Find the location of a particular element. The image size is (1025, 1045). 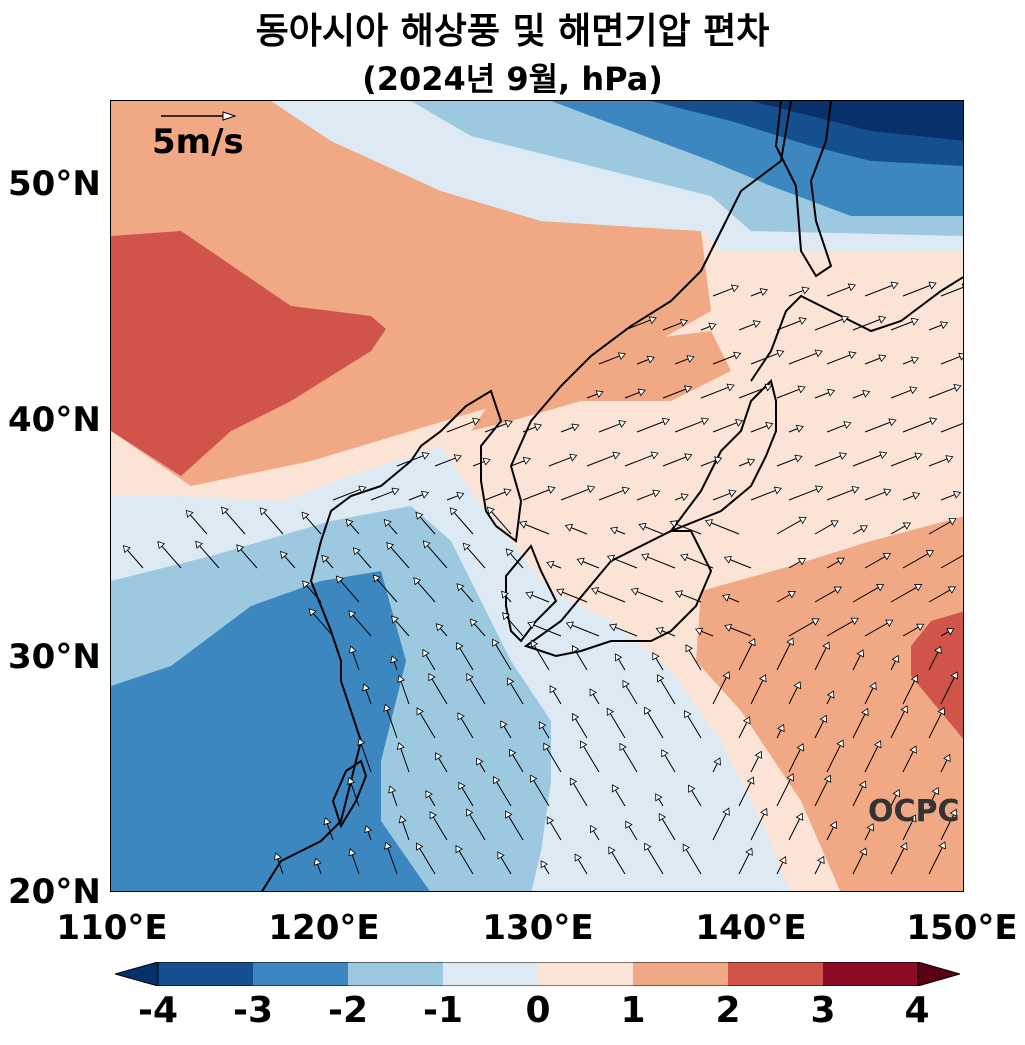

anomaly-below-minus4-north is located at coordinates (857, 121).